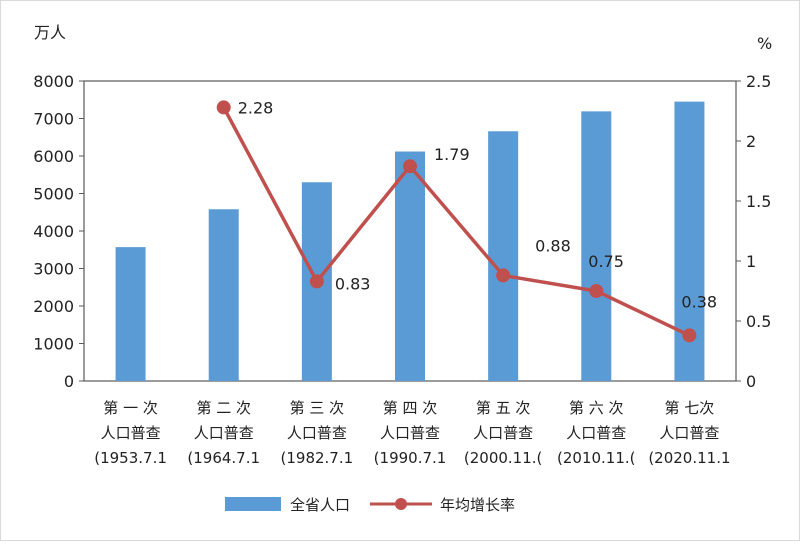 The width and height of the screenshot is (800, 545). Describe the element at coordinates (223, 408) in the screenshot. I see `category-label: 第 二 次` at that location.